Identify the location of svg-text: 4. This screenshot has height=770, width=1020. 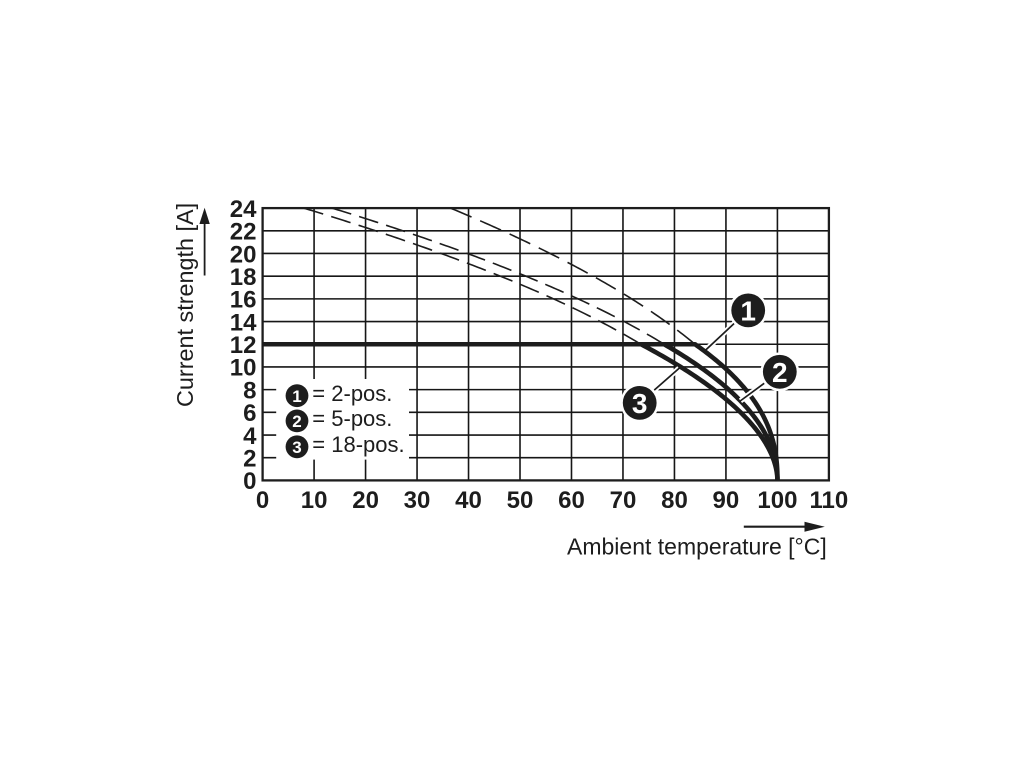
(250, 436).